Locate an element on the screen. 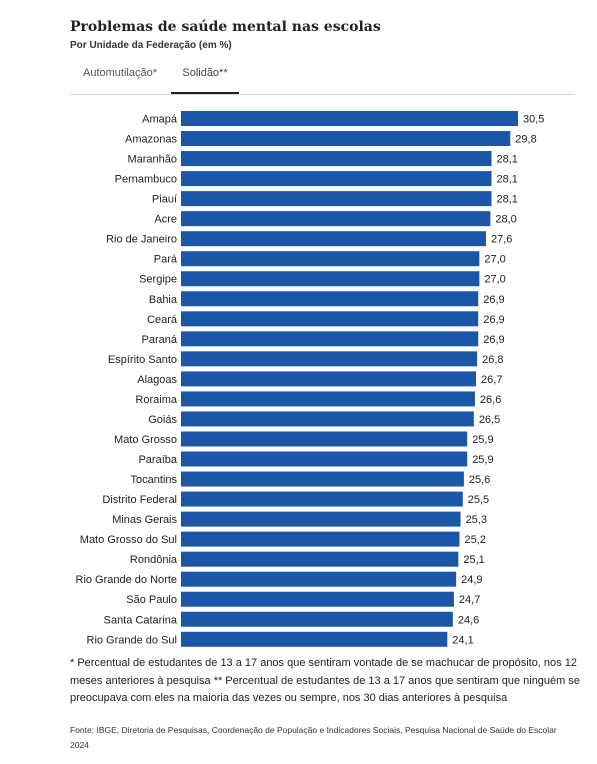 Image resolution: width=597 pixels, height=764 pixels. value-label: 25,5 is located at coordinates (478, 500).